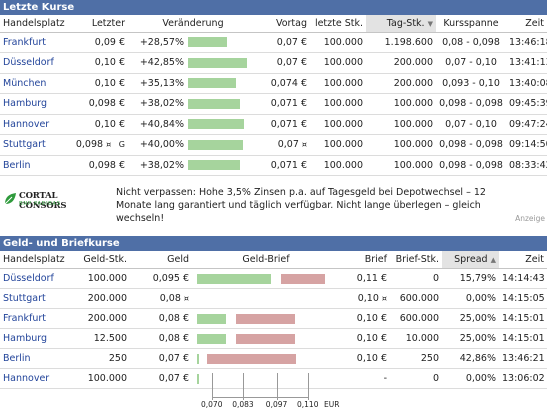 This screenshot has height=412, width=547. What do you see at coordinates (217, 62) in the screenshot?
I see `change-bar` at bounding box center [217, 62].